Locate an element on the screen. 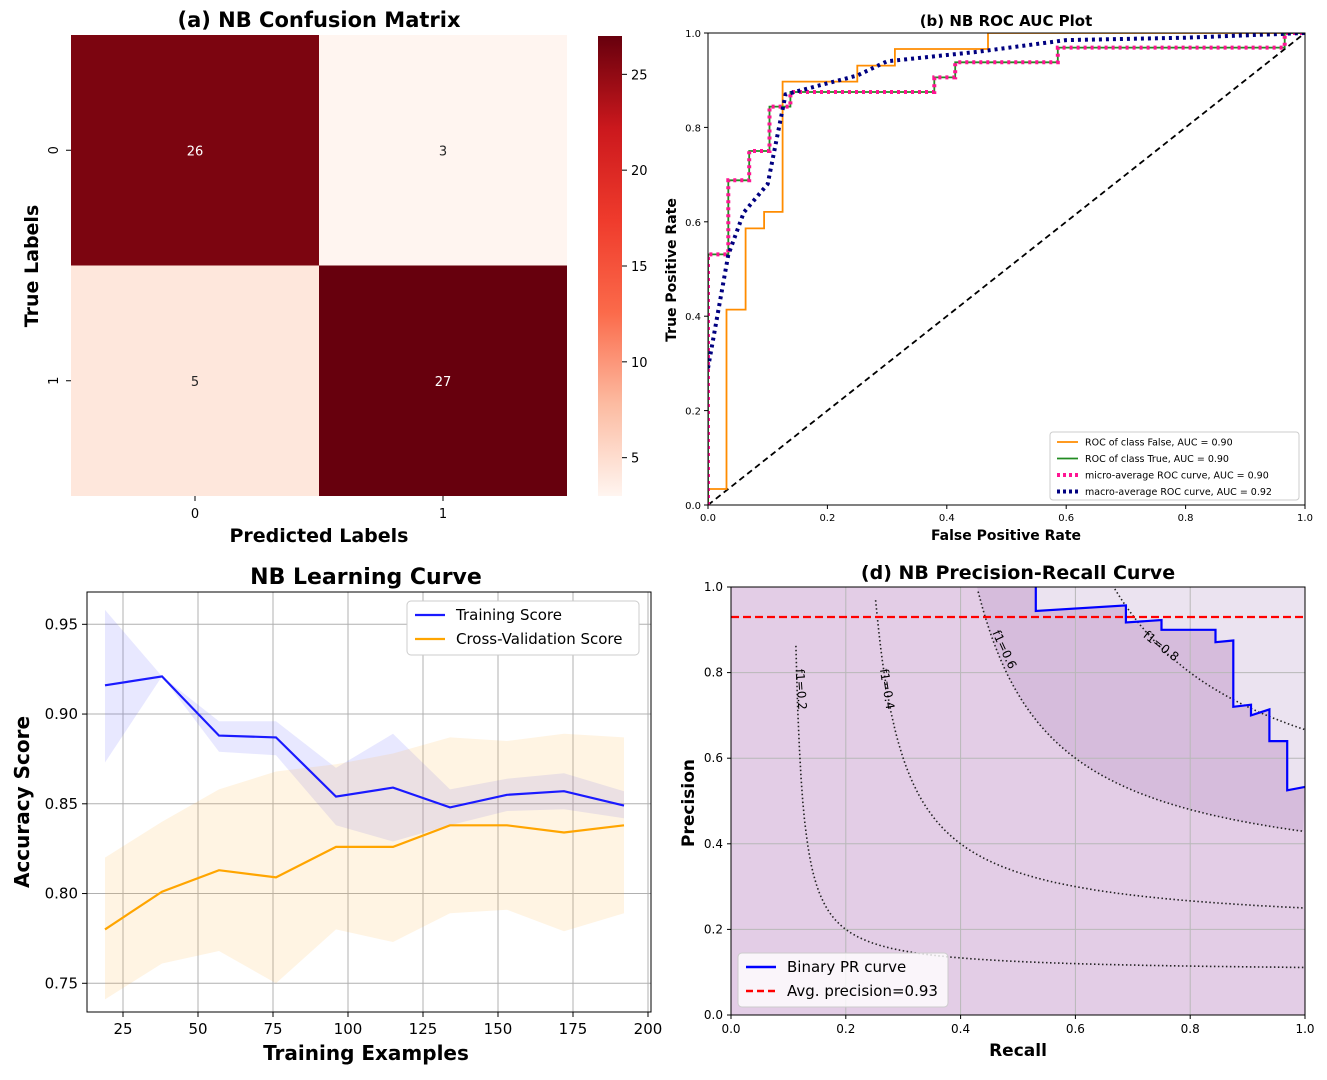  roc-xlabel: False Positive Rate is located at coordinates (1006, 536).